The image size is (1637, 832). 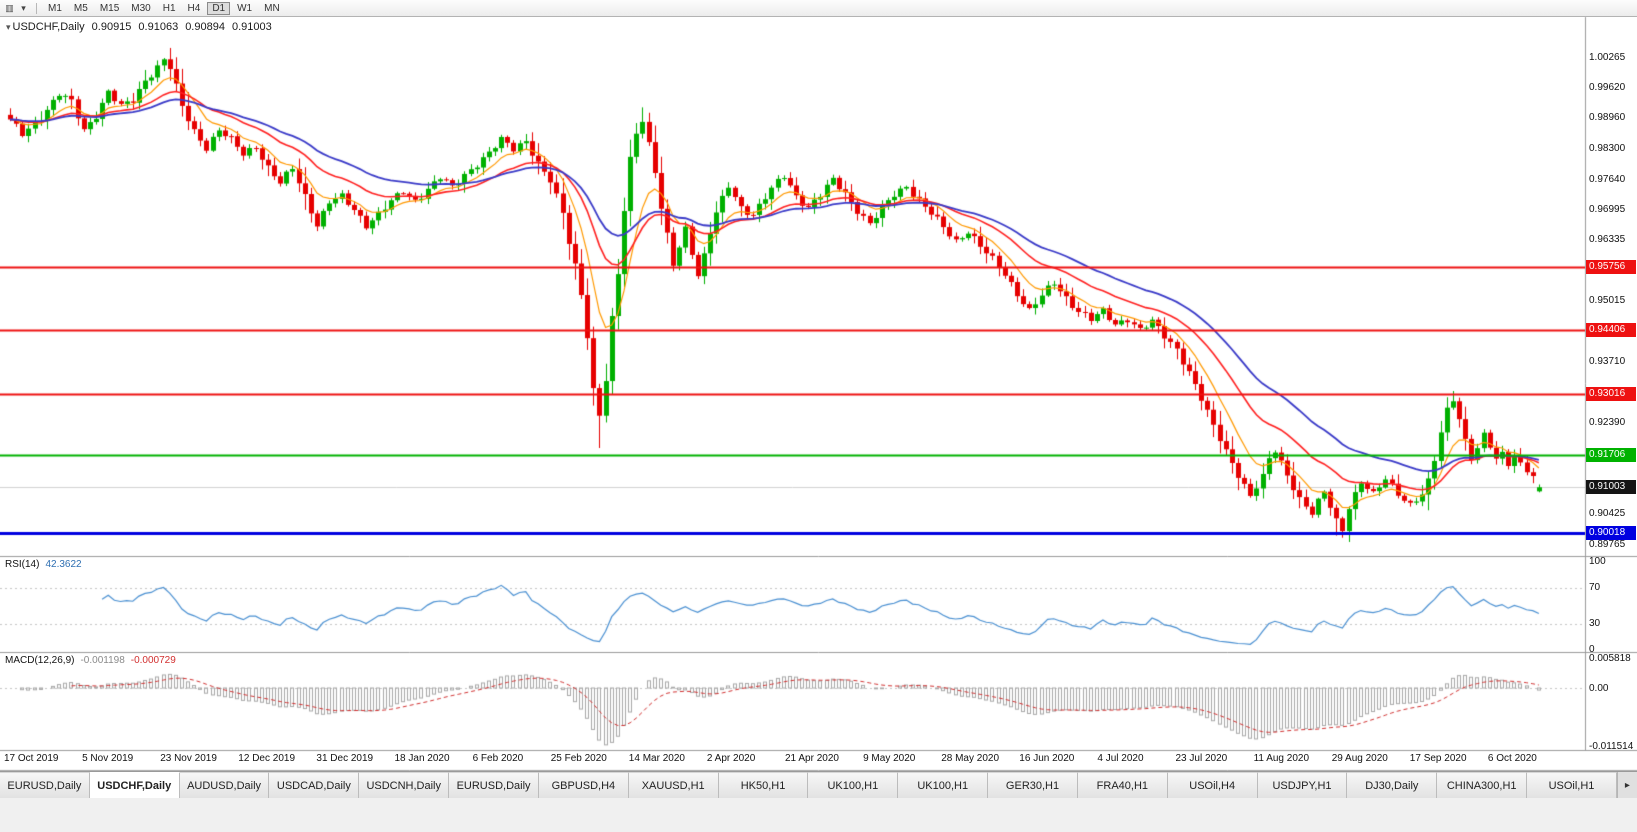 What do you see at coordinates (55, 8) in the screenshot?
I see `timeframe-m1-button: M1` at bounding box center [55, 8].